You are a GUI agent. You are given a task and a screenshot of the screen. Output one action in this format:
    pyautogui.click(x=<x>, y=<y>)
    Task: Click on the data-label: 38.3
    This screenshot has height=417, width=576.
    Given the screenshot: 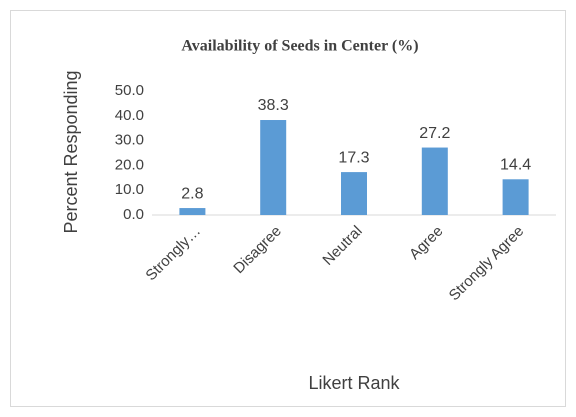 What is the action you would take?
    pyautogui.click(x=273, y=105)
    